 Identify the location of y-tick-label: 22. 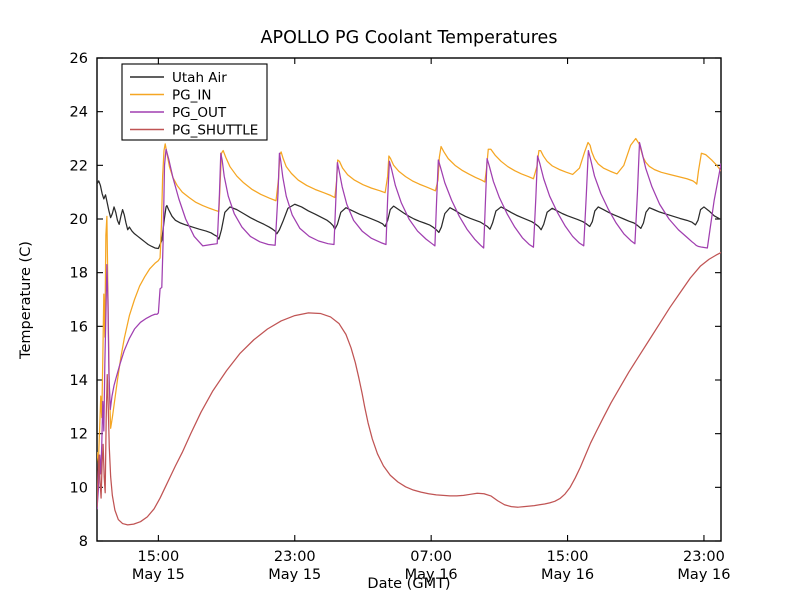
(79, 166).